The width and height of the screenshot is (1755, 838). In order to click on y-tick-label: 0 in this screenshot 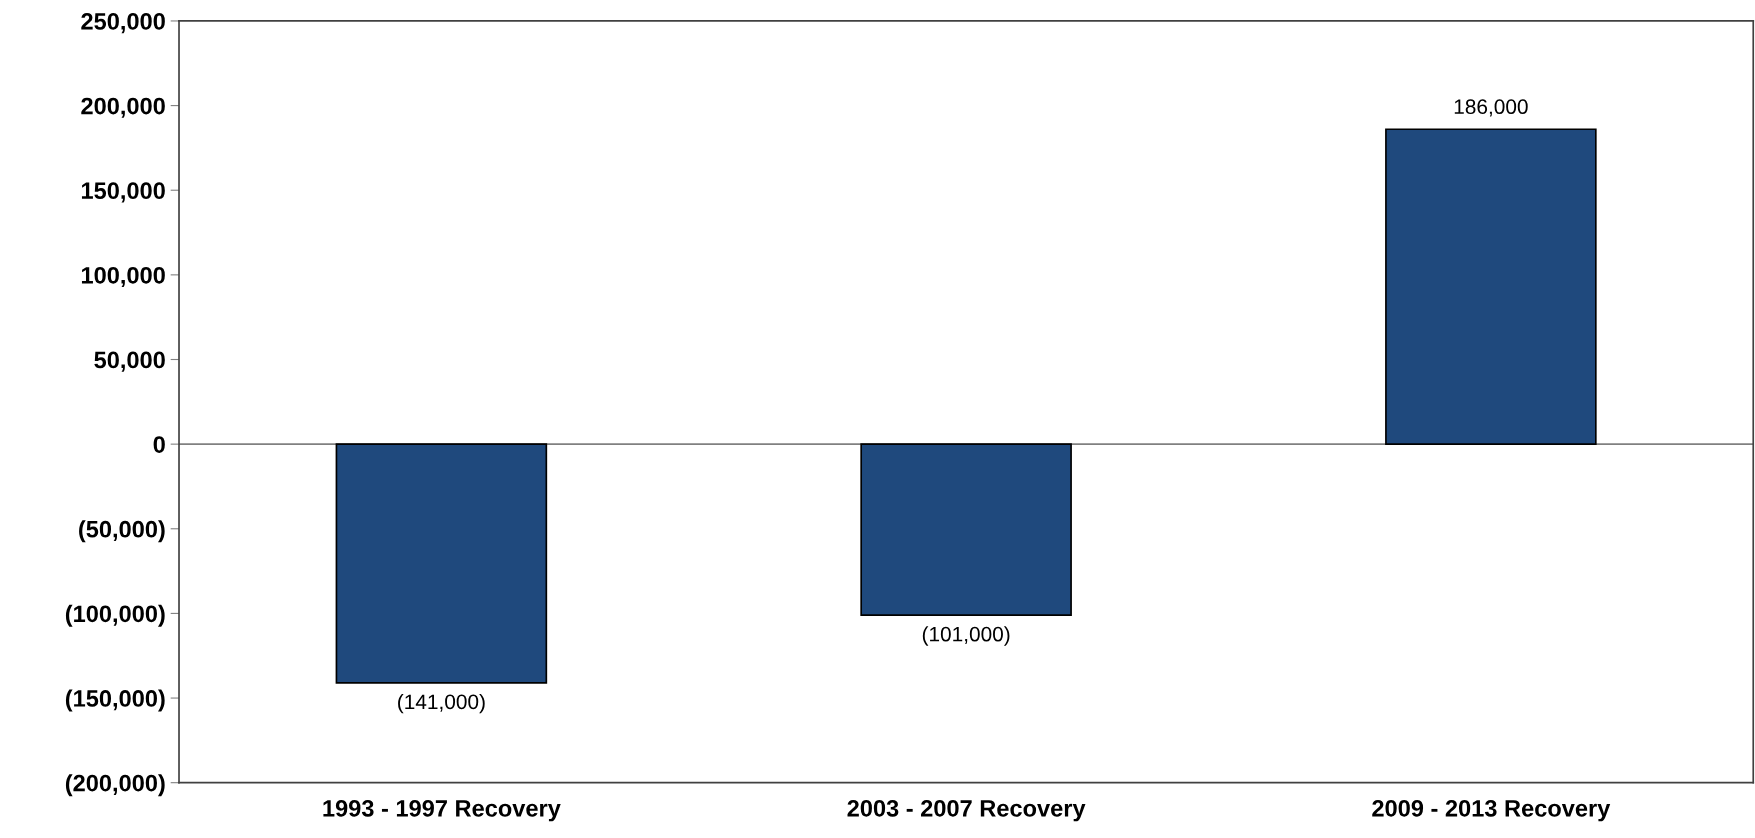, I will do `click(159, 444)`.